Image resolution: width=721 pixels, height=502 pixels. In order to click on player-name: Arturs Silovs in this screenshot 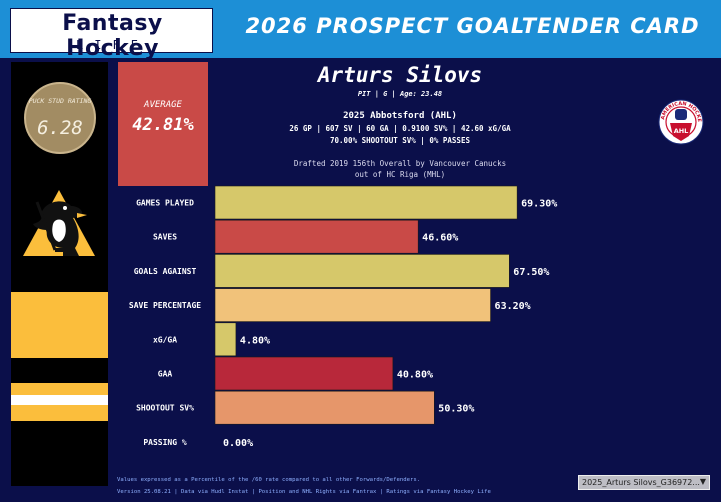, I will do `click(400, 75)`.